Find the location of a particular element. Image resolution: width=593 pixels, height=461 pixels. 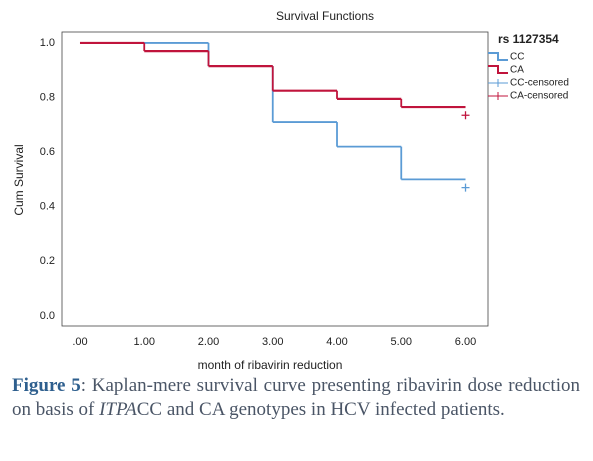

x-tick-label: 5.00 is located at coordinates (401, 342).